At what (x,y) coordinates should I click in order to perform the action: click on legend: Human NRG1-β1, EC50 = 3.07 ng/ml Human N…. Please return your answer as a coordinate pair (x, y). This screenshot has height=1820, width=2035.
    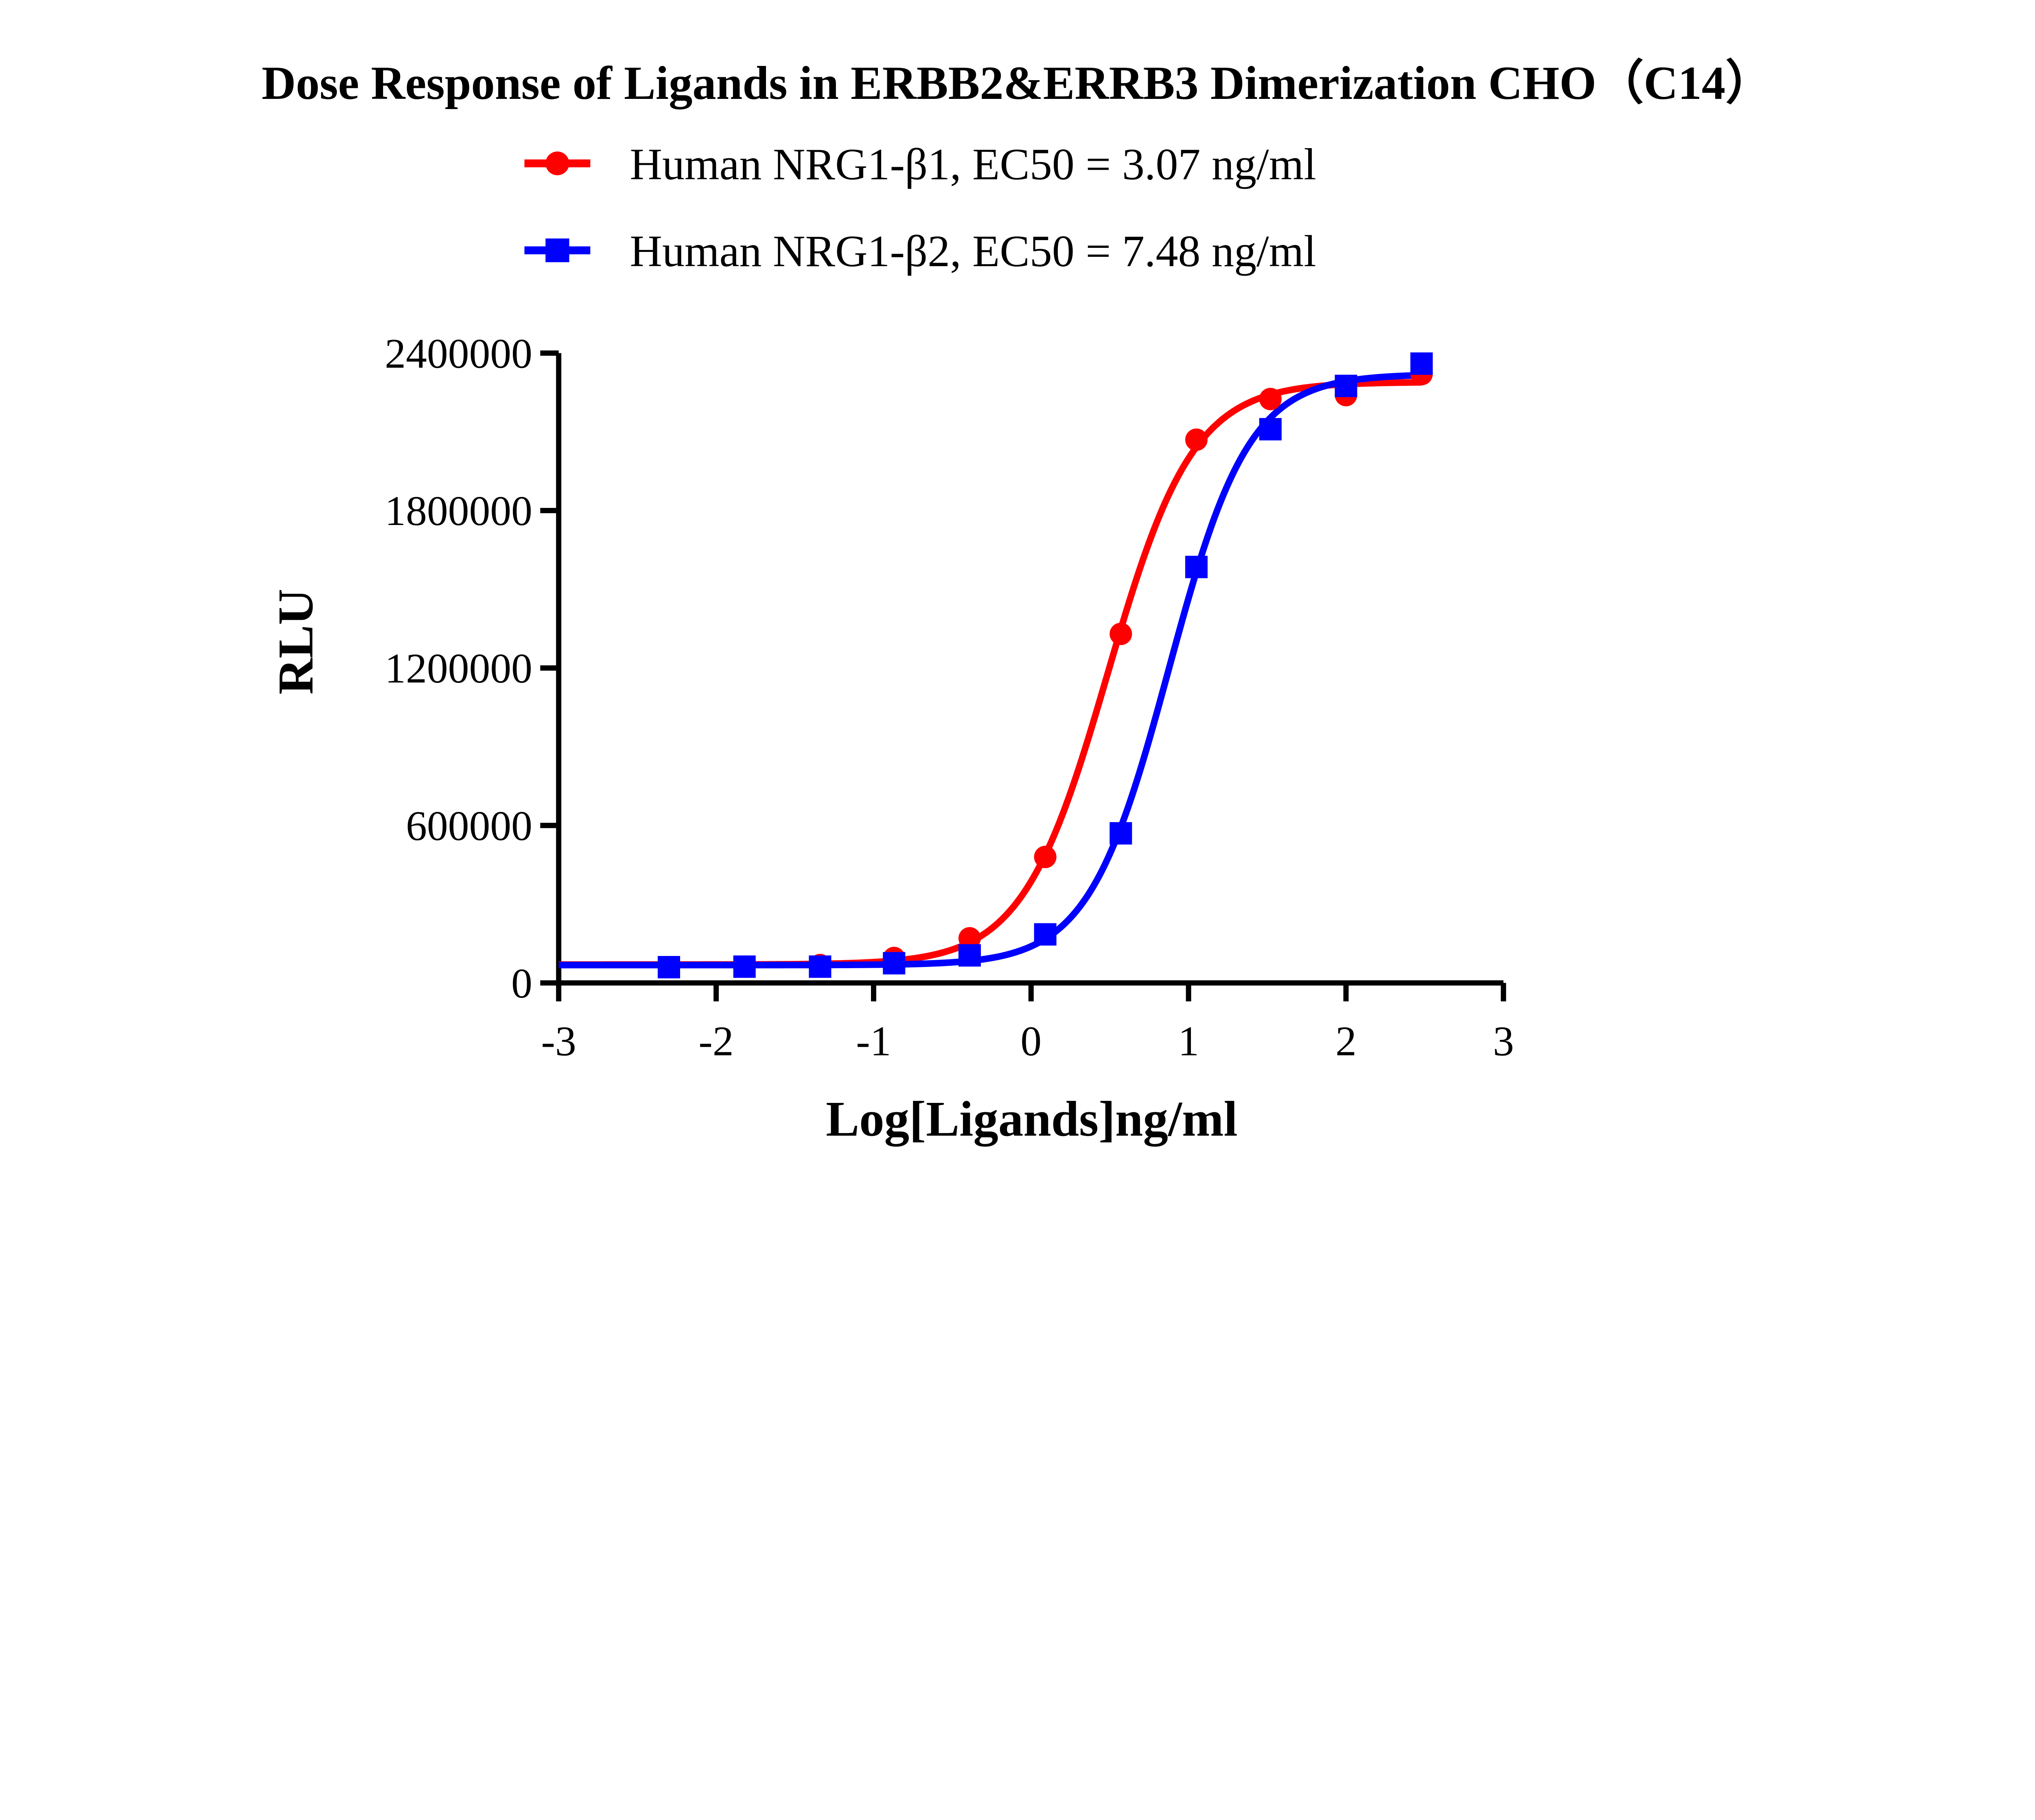
    Looking at the image, I should click on (920, 207).